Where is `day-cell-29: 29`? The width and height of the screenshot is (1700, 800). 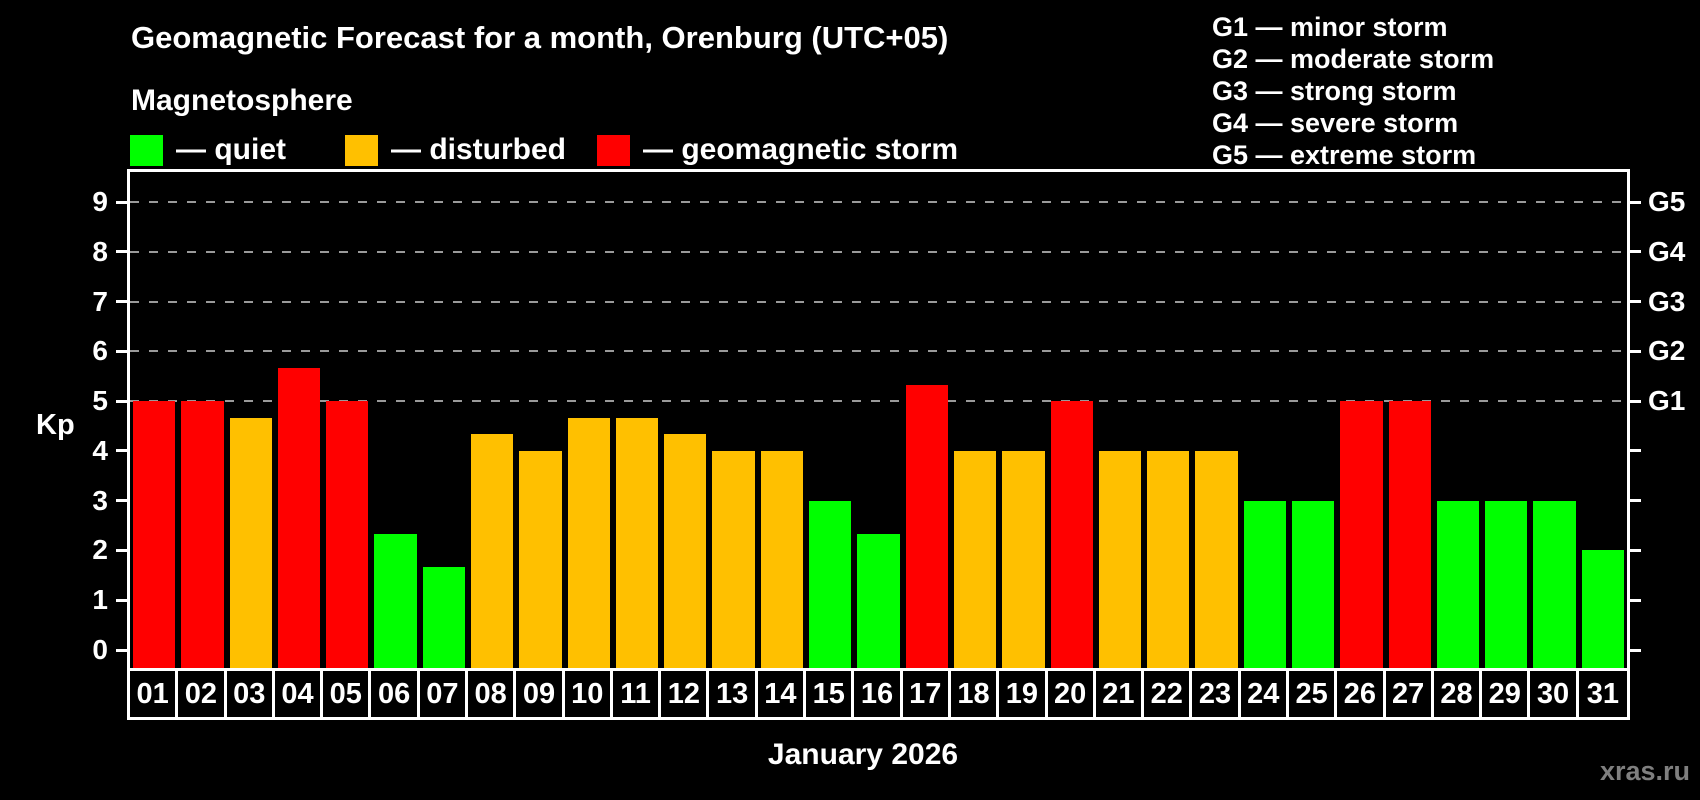
day-cell-29: 29 is located at coordinates (1506, 694).